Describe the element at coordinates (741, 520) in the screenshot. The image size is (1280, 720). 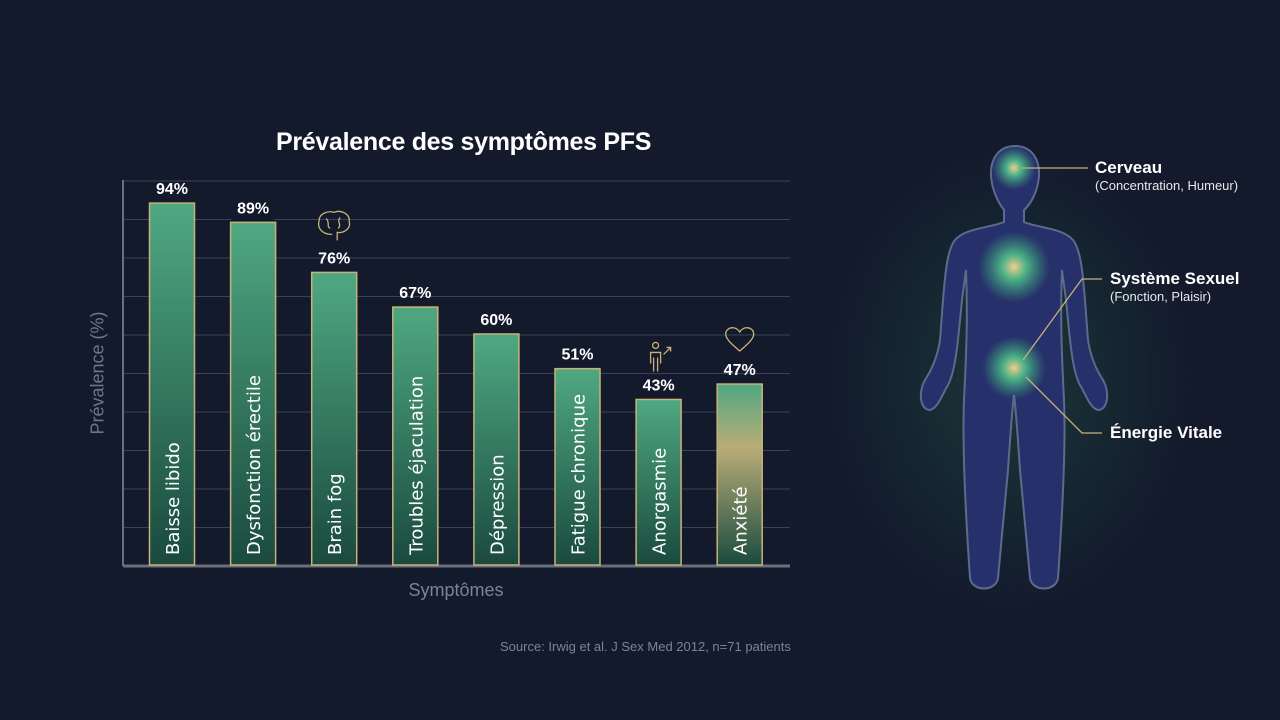
I see `category-label: Anxiété` at that location.